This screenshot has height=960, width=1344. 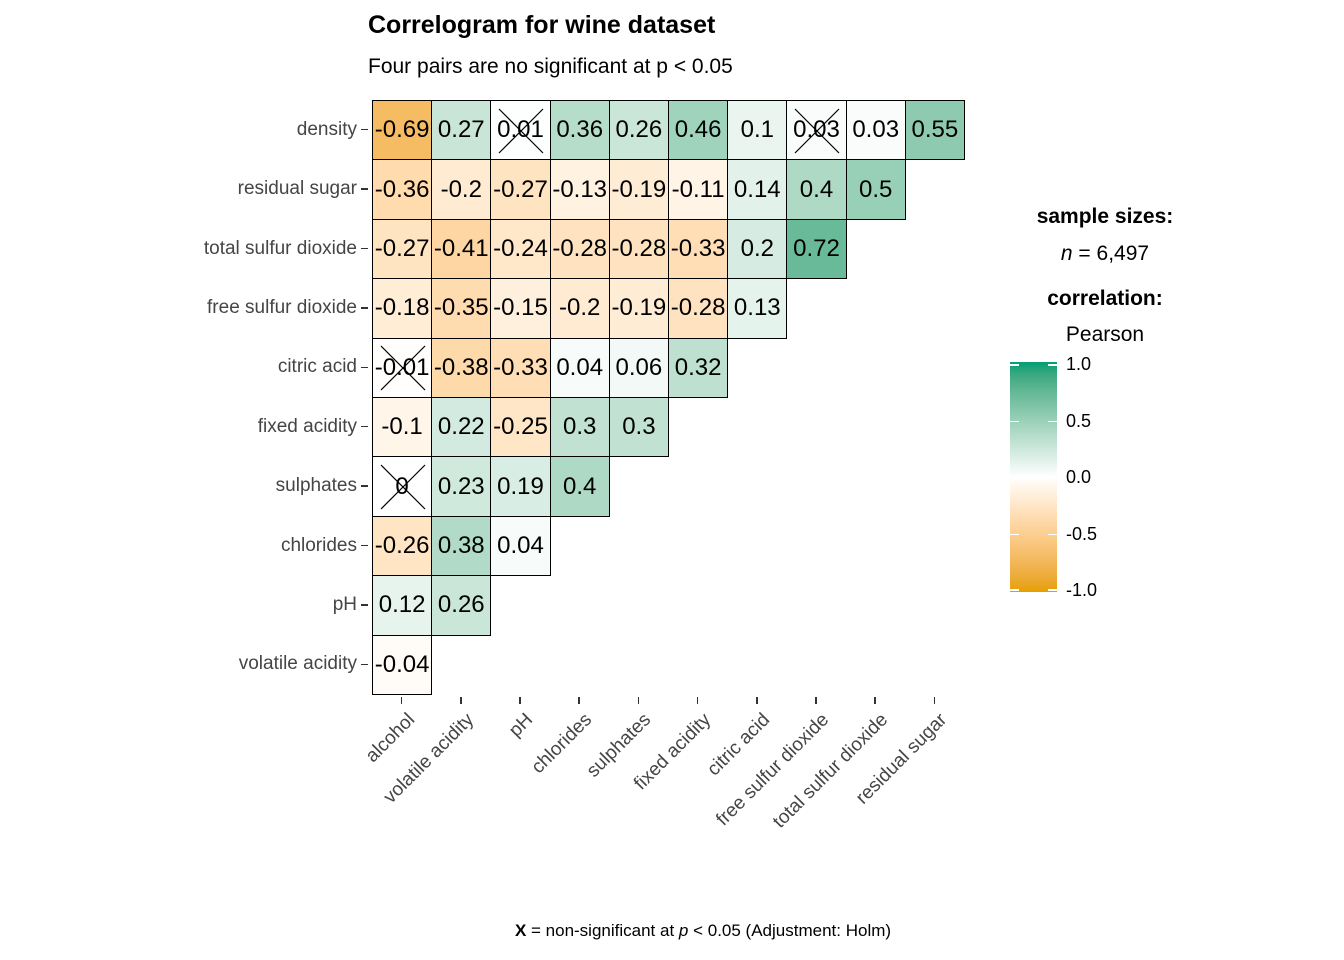 I want to click on colorbar-tick-label: 0.0, so click(x=1079, y=477).